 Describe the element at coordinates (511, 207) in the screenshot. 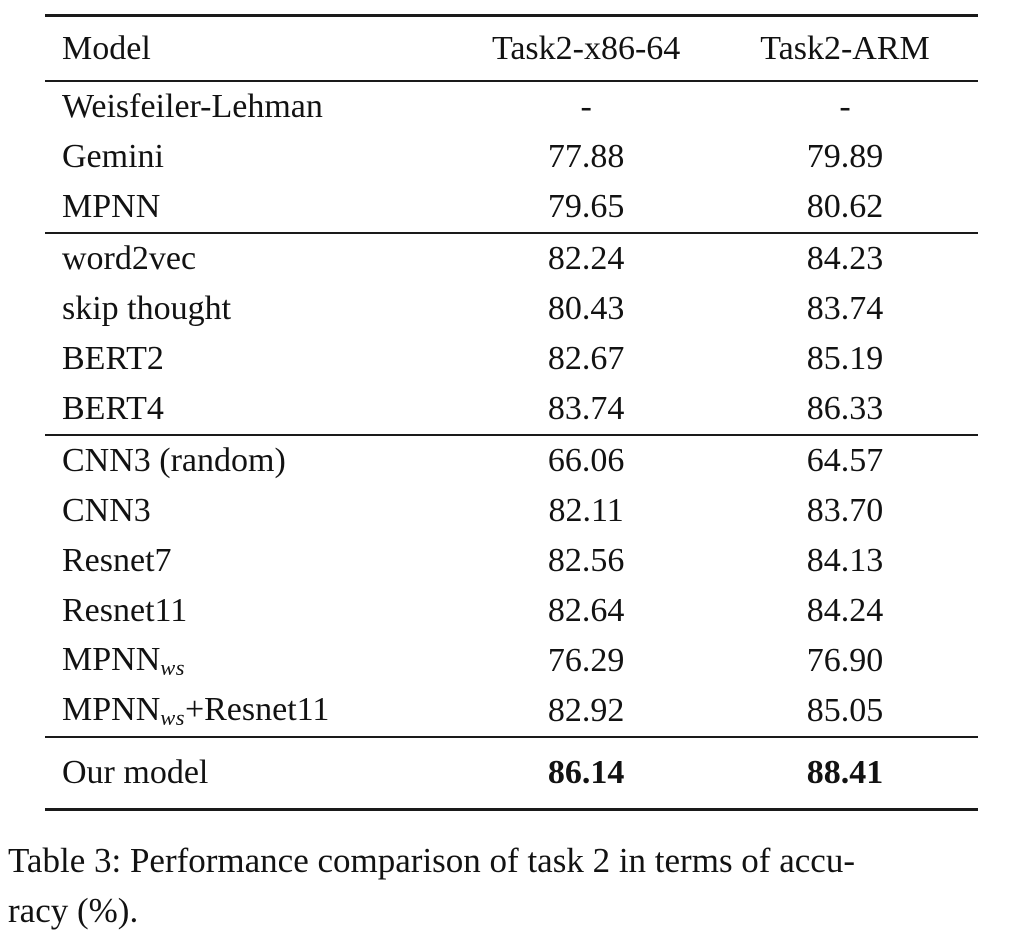

I see `table-row-mpnn: MPNN 79.65 80.62` at that location.